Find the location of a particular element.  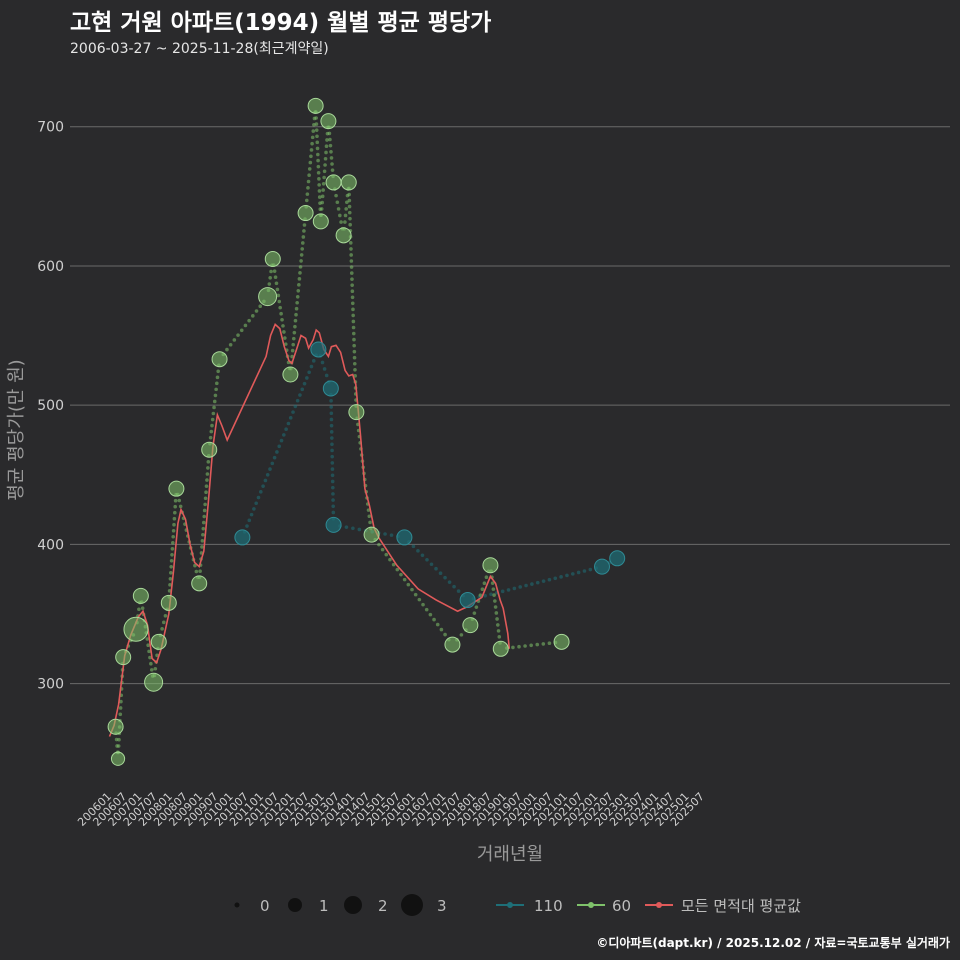

legend-size-2-marker is located at coordinates (353, 905).